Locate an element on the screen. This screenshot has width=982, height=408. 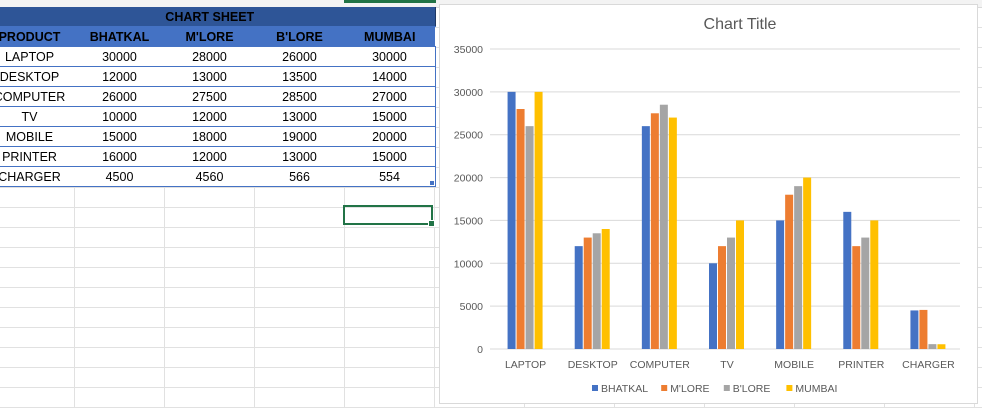
x-tick-label: DESKTOP is located at coordinates (593, 365).